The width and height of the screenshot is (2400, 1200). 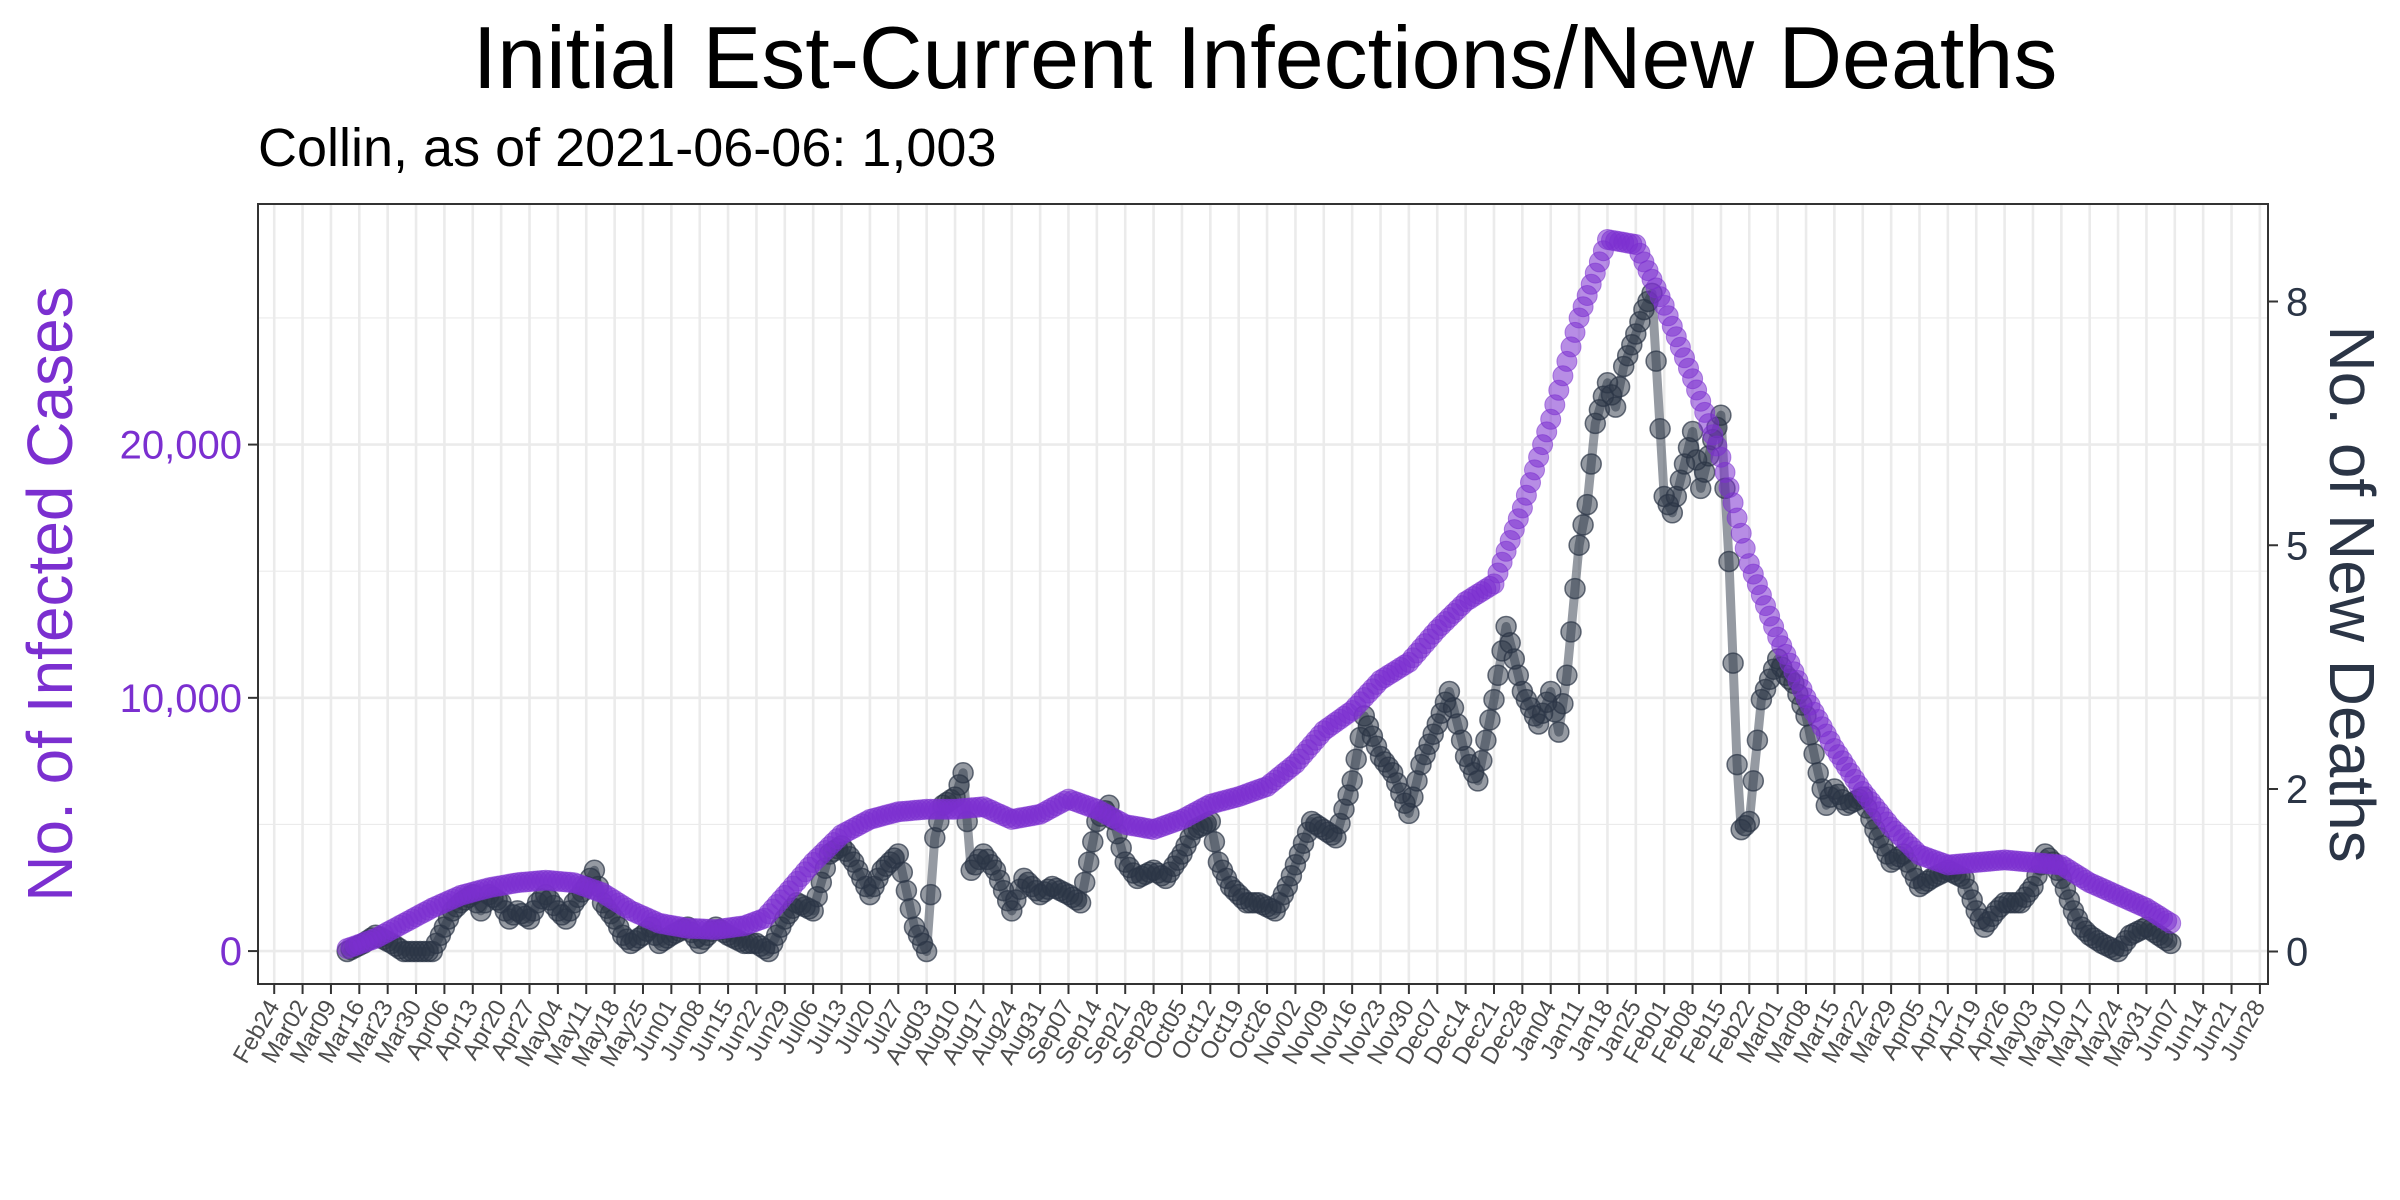 I want to click on right-axis-tick-label: 2, so click(x=2297, y=790).